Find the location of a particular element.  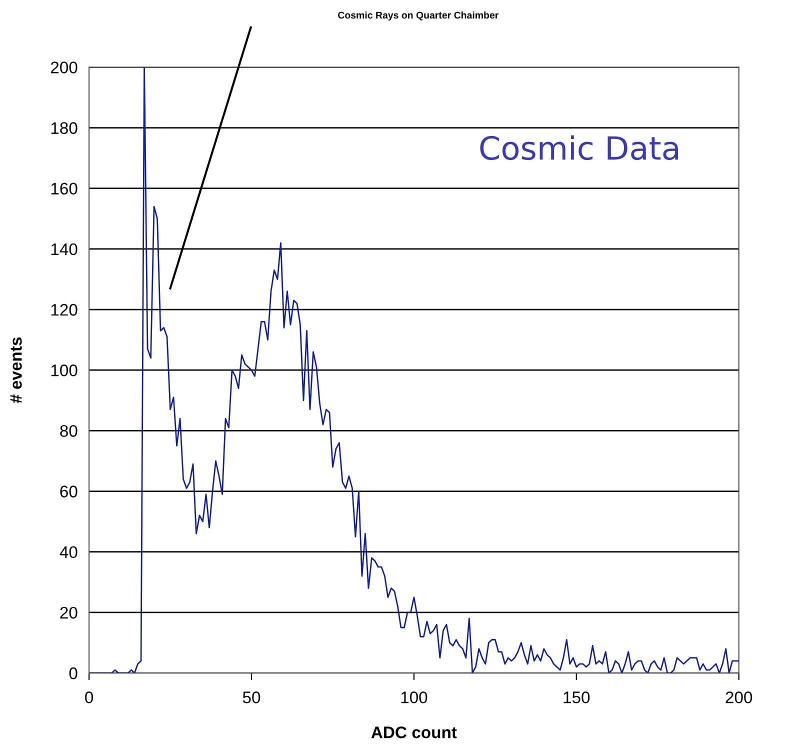

y-tick-label: 40 is located at coordinates (69, 552).